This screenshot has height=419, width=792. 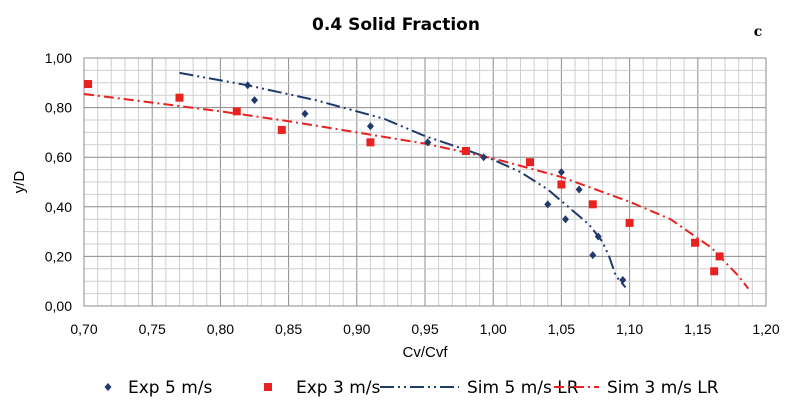 I want to click on y-tick-label: 1,00, so click(x=58, y=58).